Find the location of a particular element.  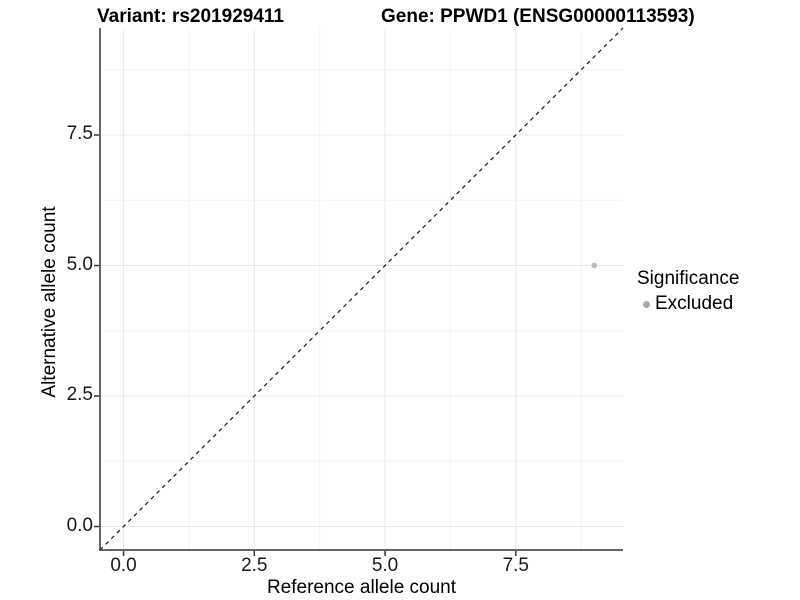

x-tick-label: 0.0 is located at coordinates (123, 565).